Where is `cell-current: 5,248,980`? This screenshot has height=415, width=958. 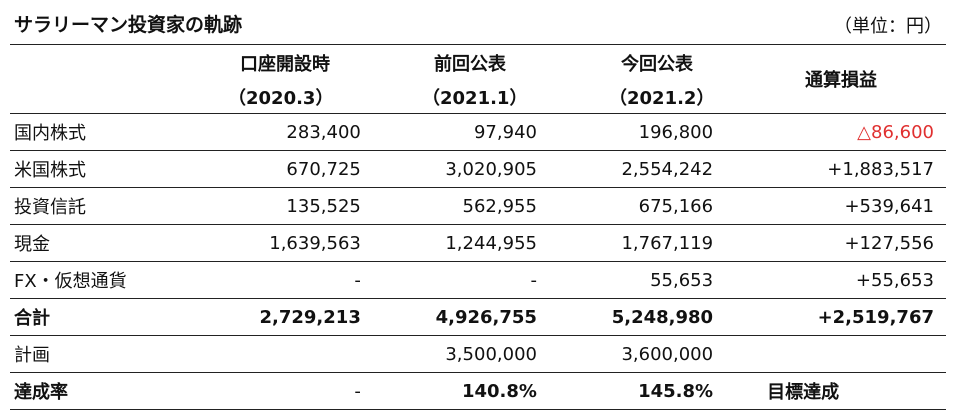
cell-current: 5,248,980 is located at coordinates (625, 317).